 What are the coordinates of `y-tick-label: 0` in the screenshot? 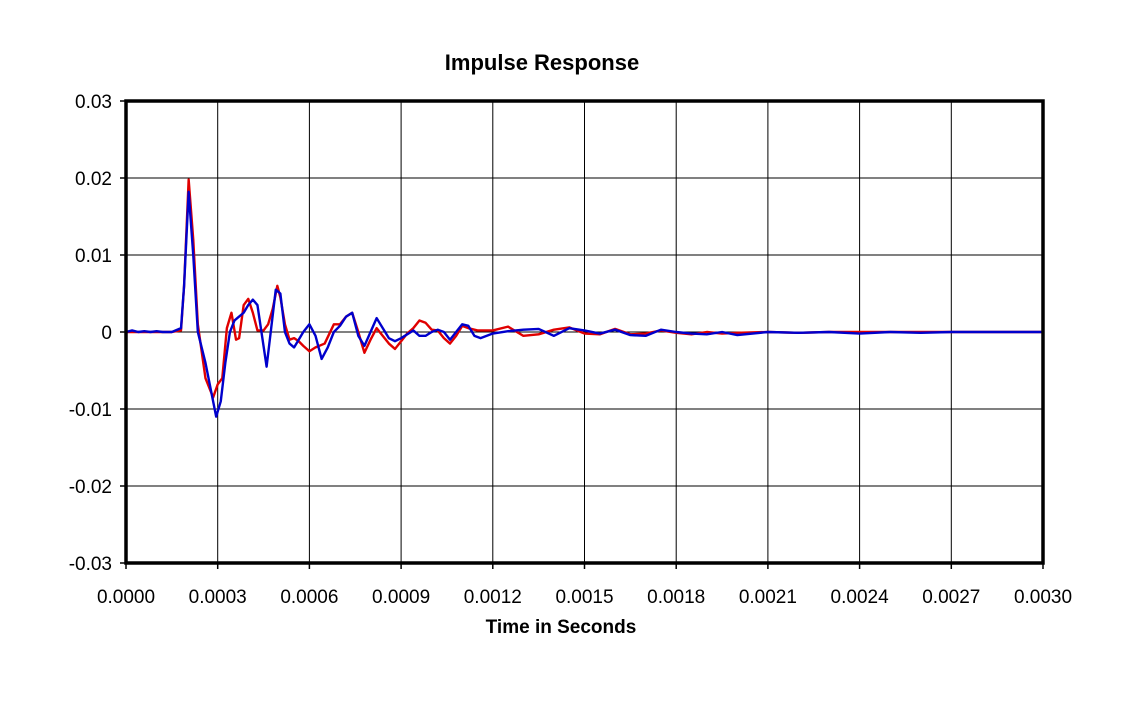 It's located at (106, 333).